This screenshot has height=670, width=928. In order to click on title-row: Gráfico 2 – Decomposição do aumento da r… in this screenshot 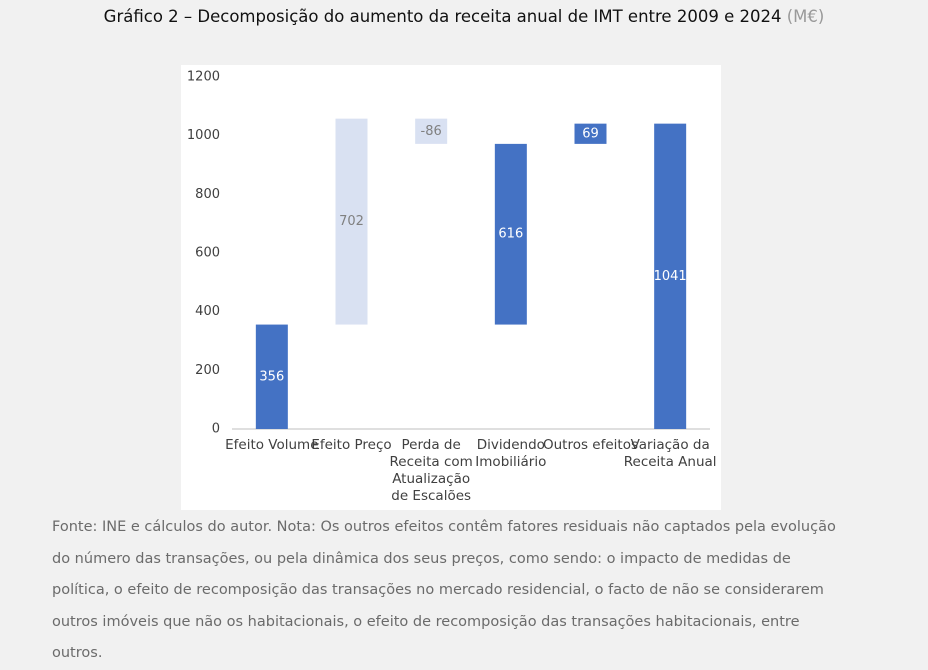, I will do `click(464, 16)`.